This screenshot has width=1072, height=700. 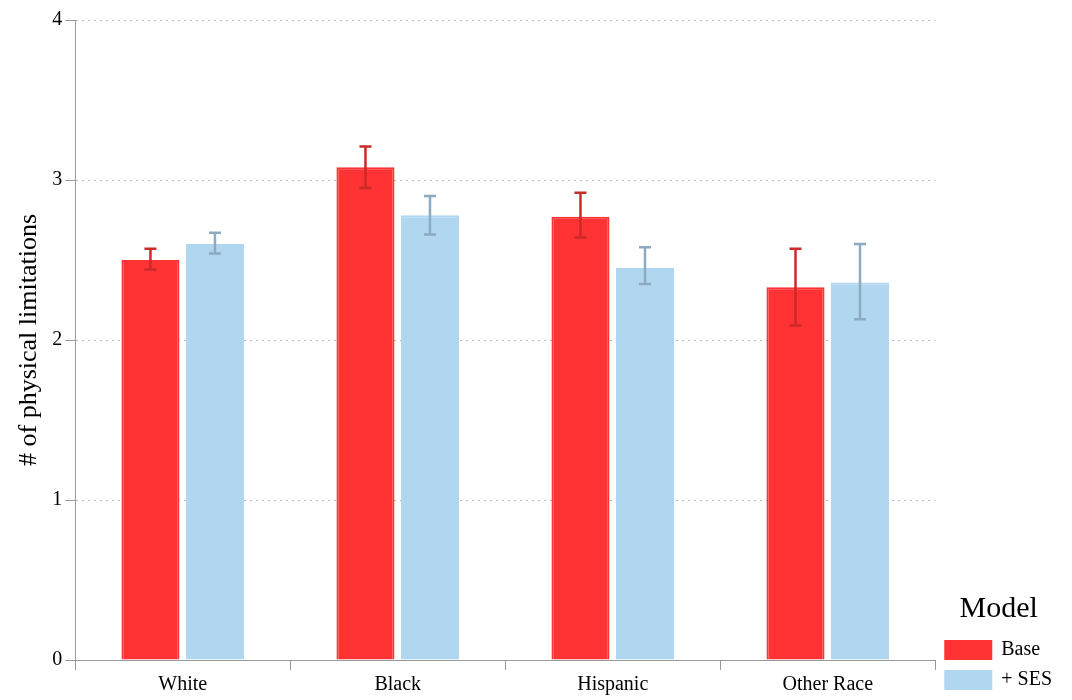 What do you see at coordinates (613, 684) in the screenshot?
I see `x-tick-label: Hispanic` at bounding box center [613, 684].